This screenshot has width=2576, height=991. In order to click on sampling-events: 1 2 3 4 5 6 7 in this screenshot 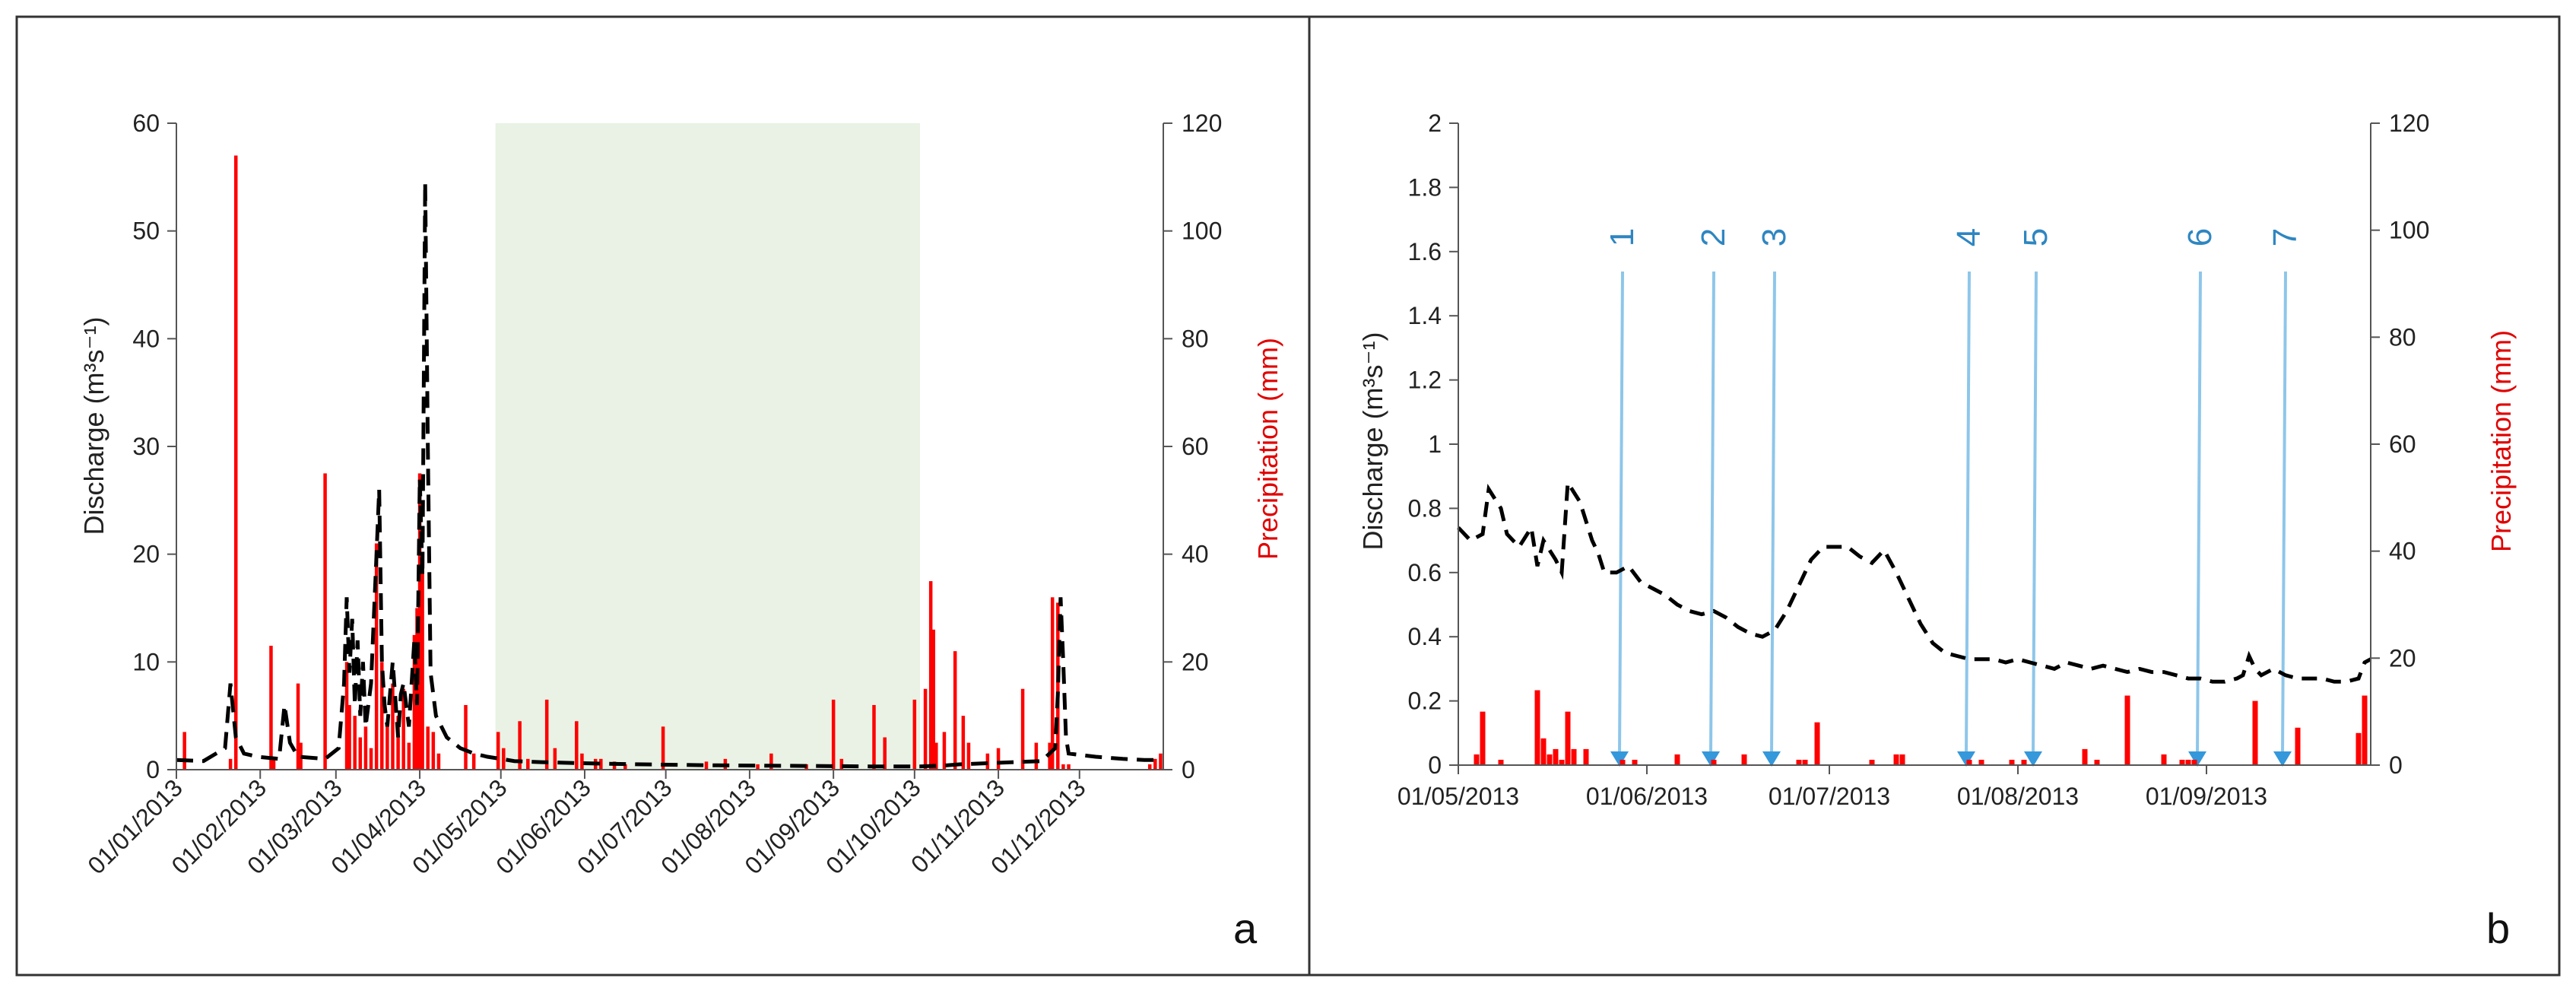, I will do `click(1954, 497)`.